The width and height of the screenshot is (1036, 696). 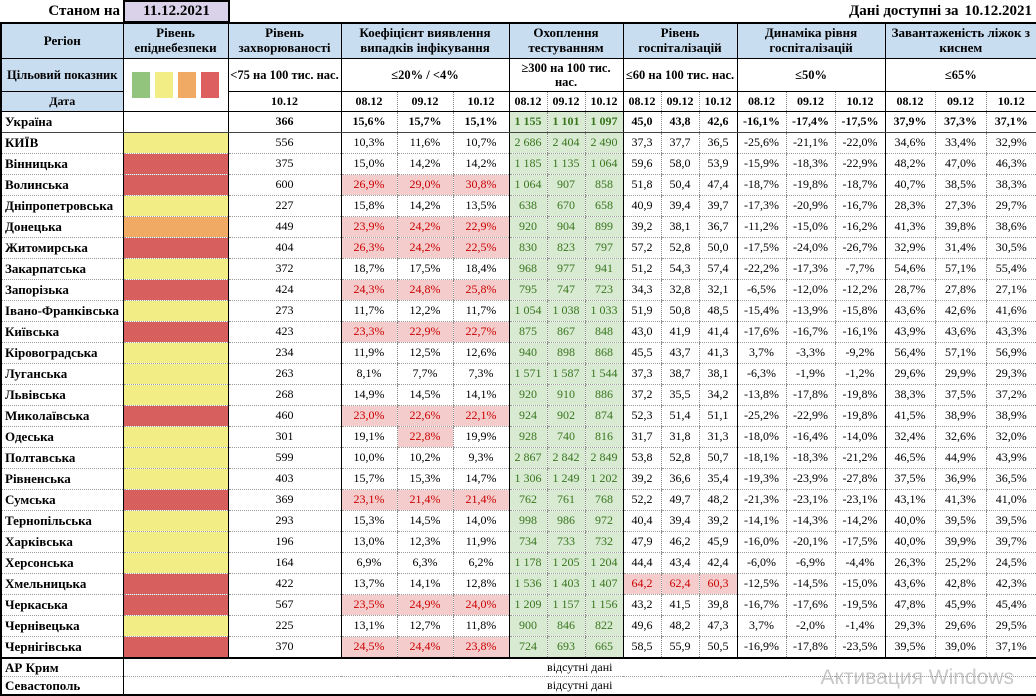 What do you see at coordinates (960, 416) in the screenshot?
I see `oxygen-beds-cell: 38,9%` at bounding box center [960, 416].